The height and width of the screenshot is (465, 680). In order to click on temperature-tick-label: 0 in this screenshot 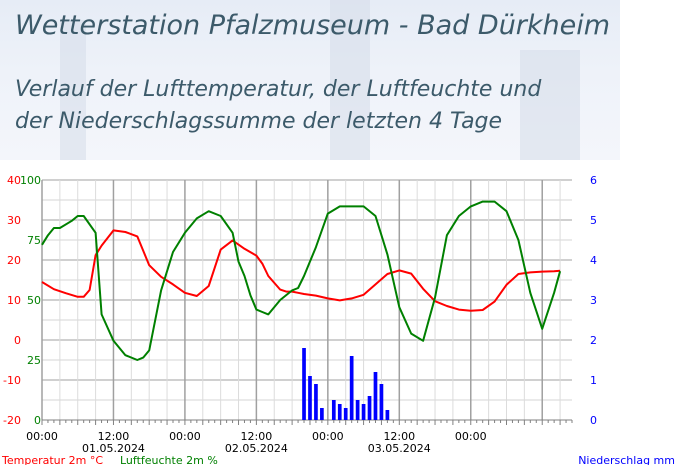, I will do `click(17, 340)`.